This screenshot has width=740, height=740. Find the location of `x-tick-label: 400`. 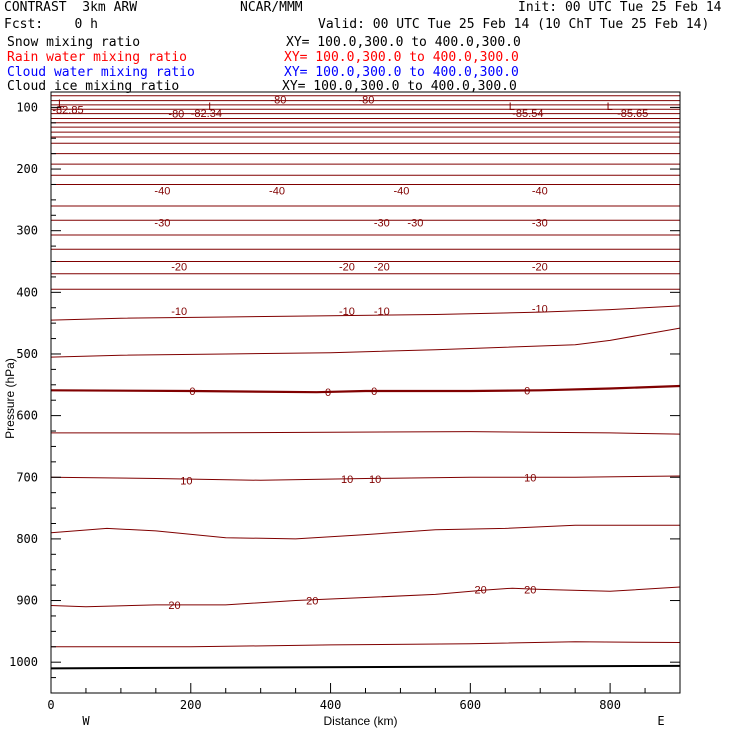

x-tick-label: 400 is located at coordinates (331, 705).